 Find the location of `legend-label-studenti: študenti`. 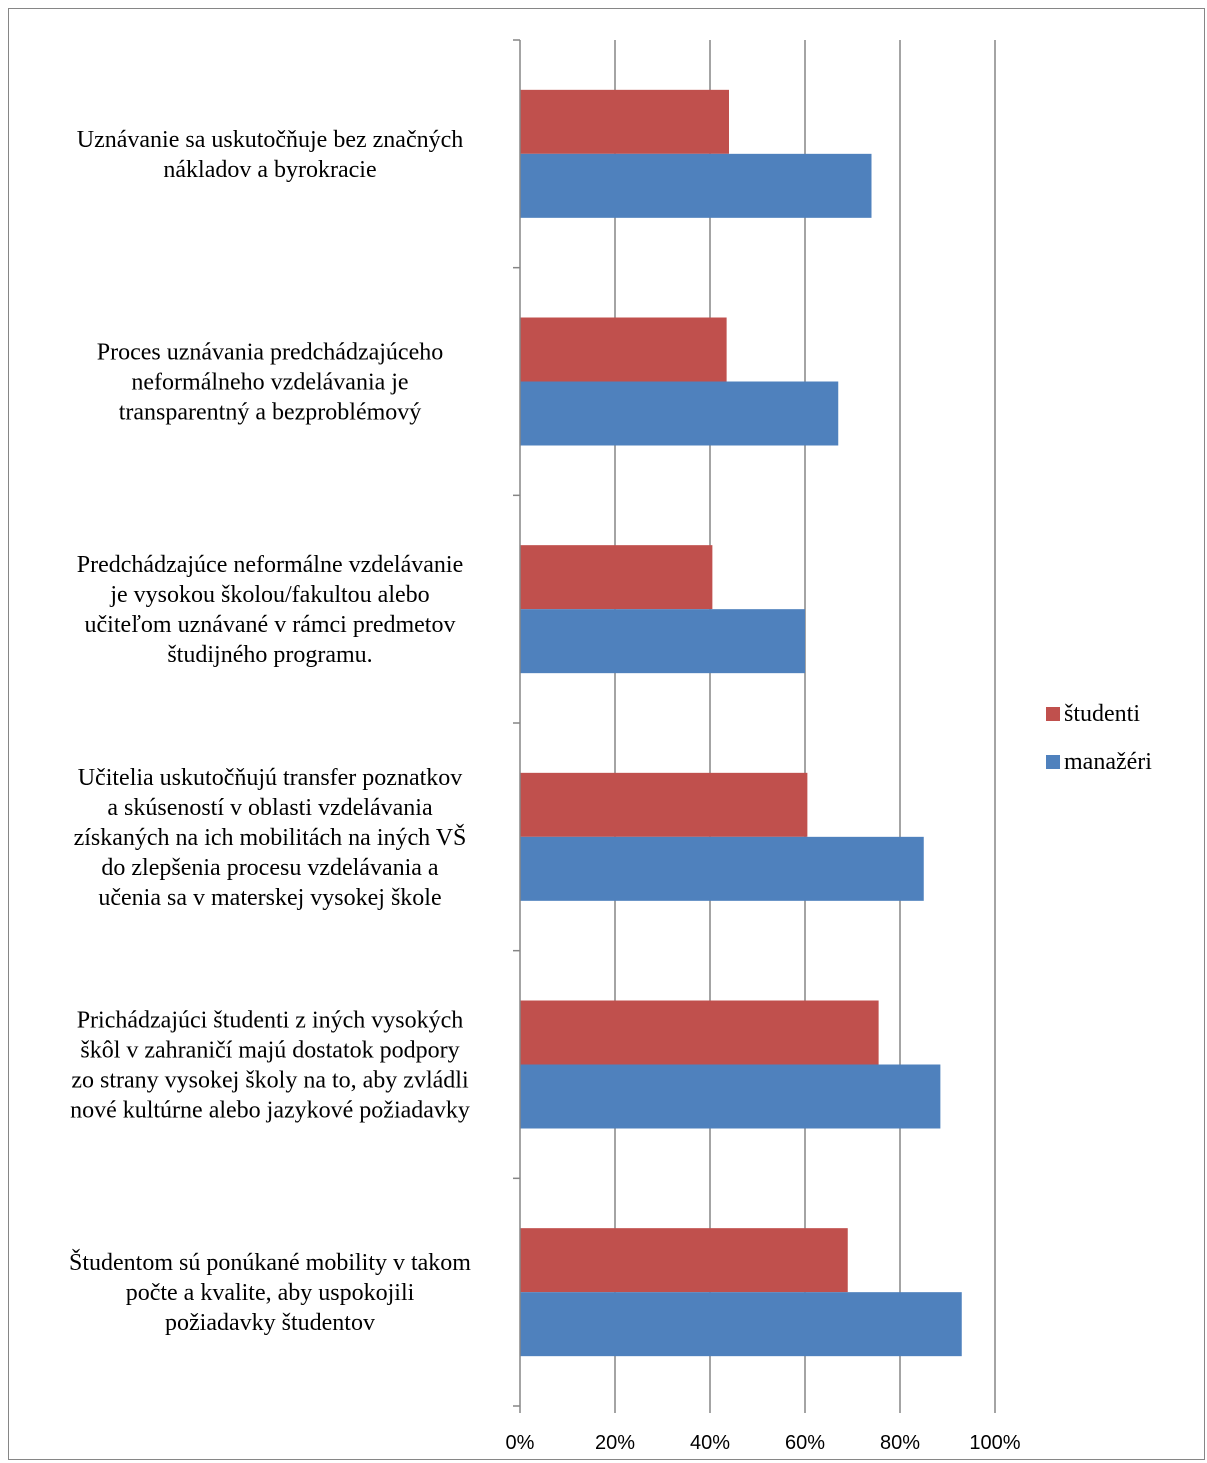

legend-label-studenti: študenti is located at coordinates (1102, 714).